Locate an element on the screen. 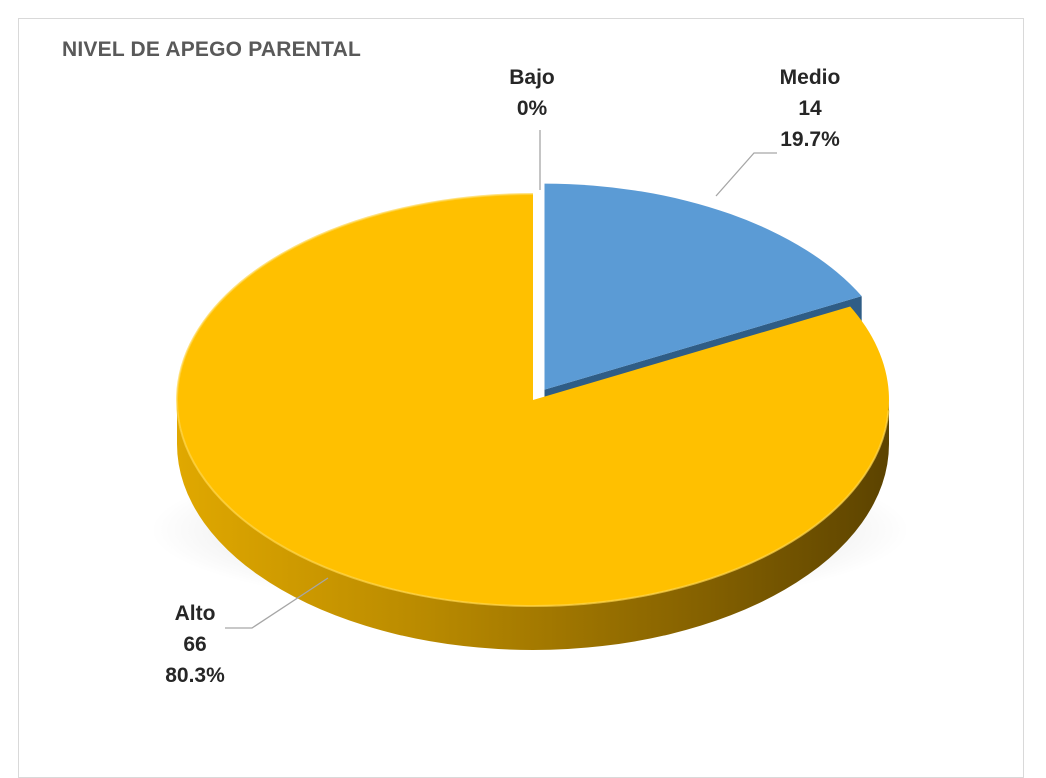 This screenshot has width=1046, height=778. data-label-medio-percent: 19.7% is located at coordinates (810, 139).